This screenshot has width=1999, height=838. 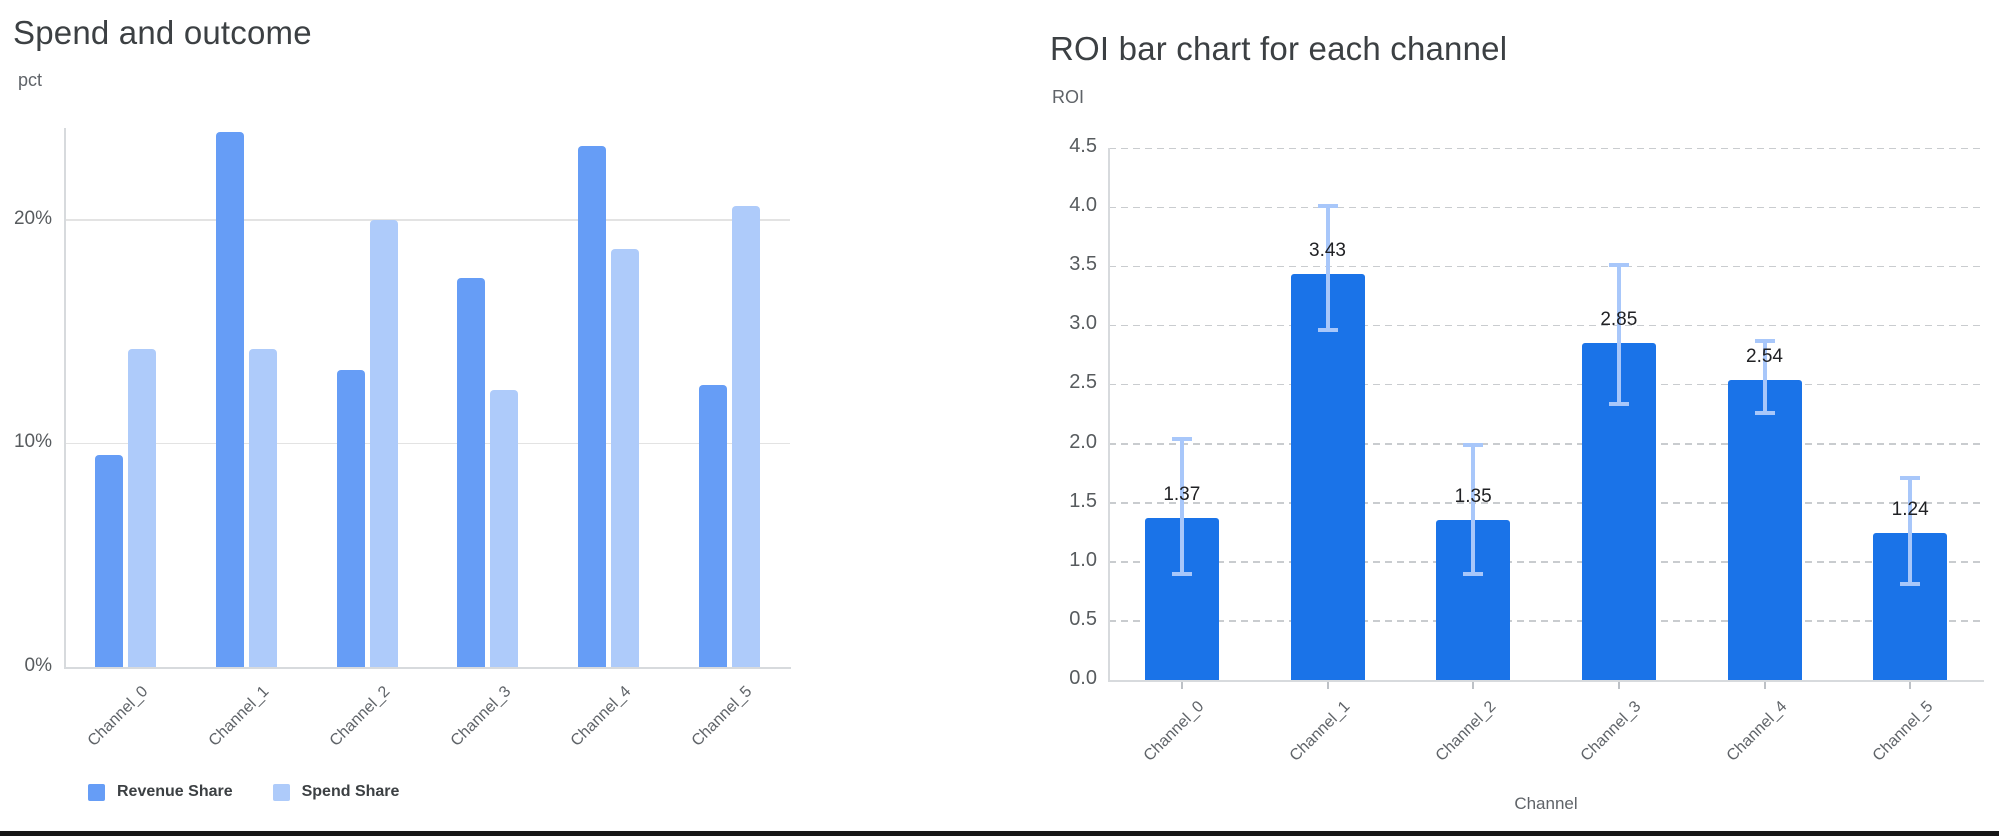 What do you see at coordinates (722, 716) in the screenshot?
I see `x-tick-label-text: Channel_5` at bounding box center [722, 716].